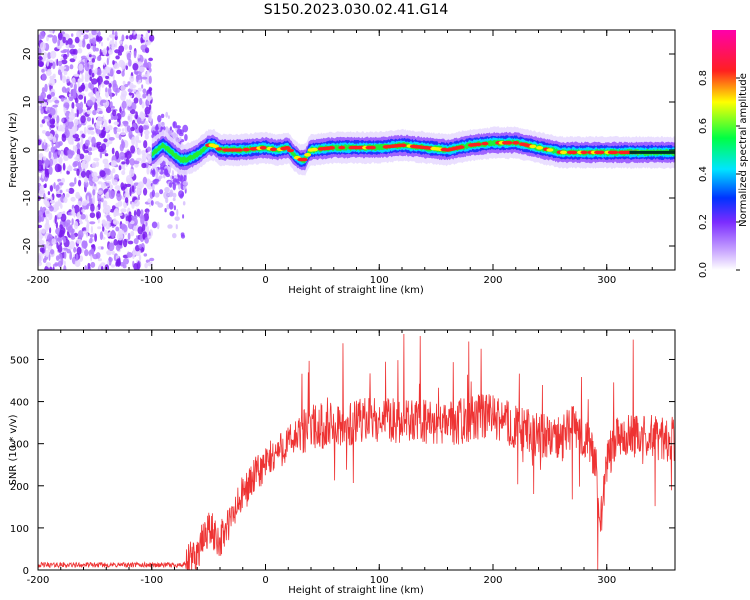 This screenshot has height=600, width=750. I want to click on colorbar-label: Normalized spectral amplitude, so click(743, 150).